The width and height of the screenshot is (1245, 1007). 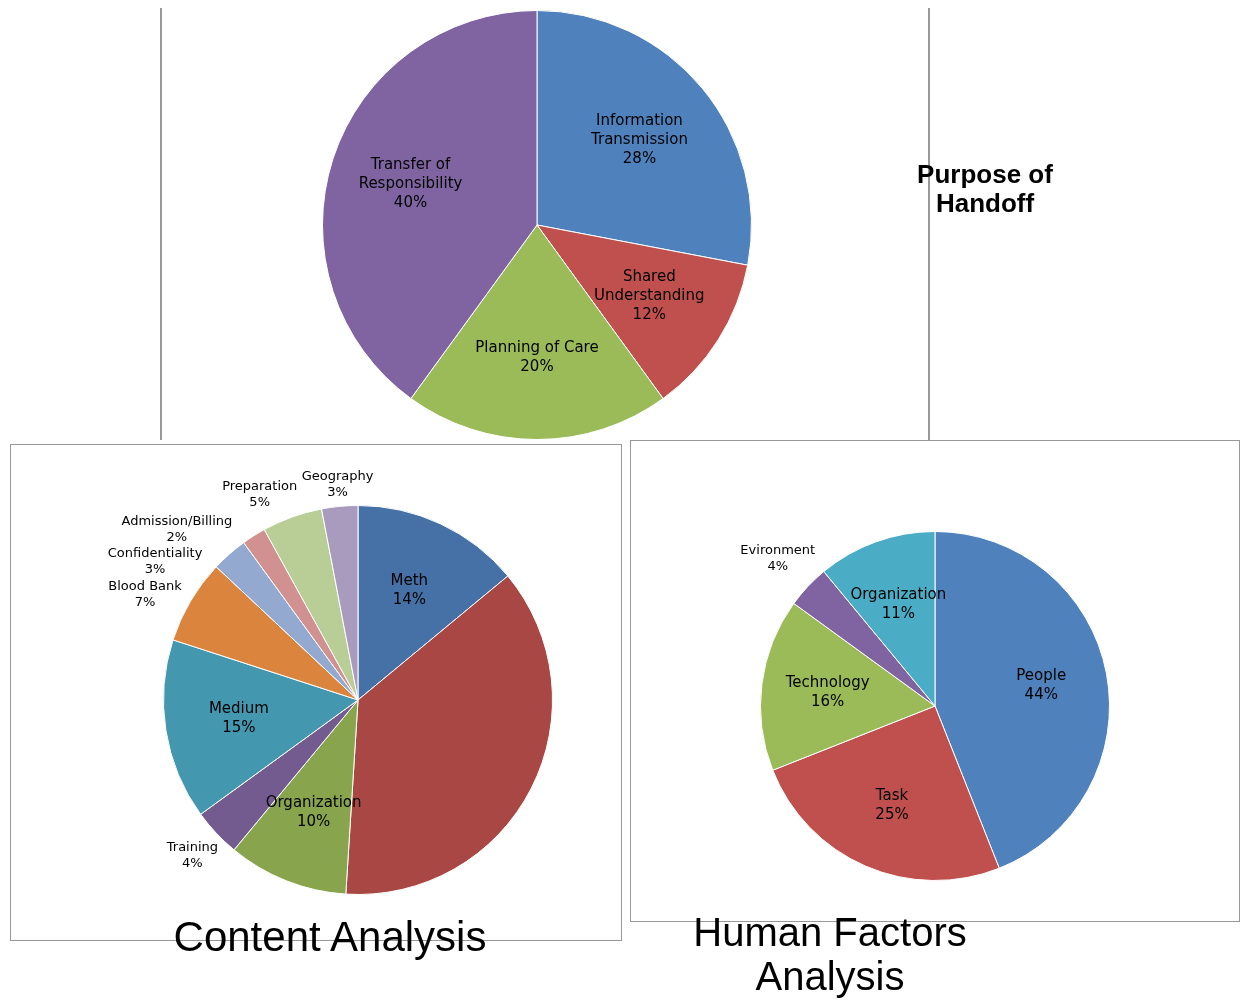 I want to click on data-label: 16%, so click(x=827, y=700).